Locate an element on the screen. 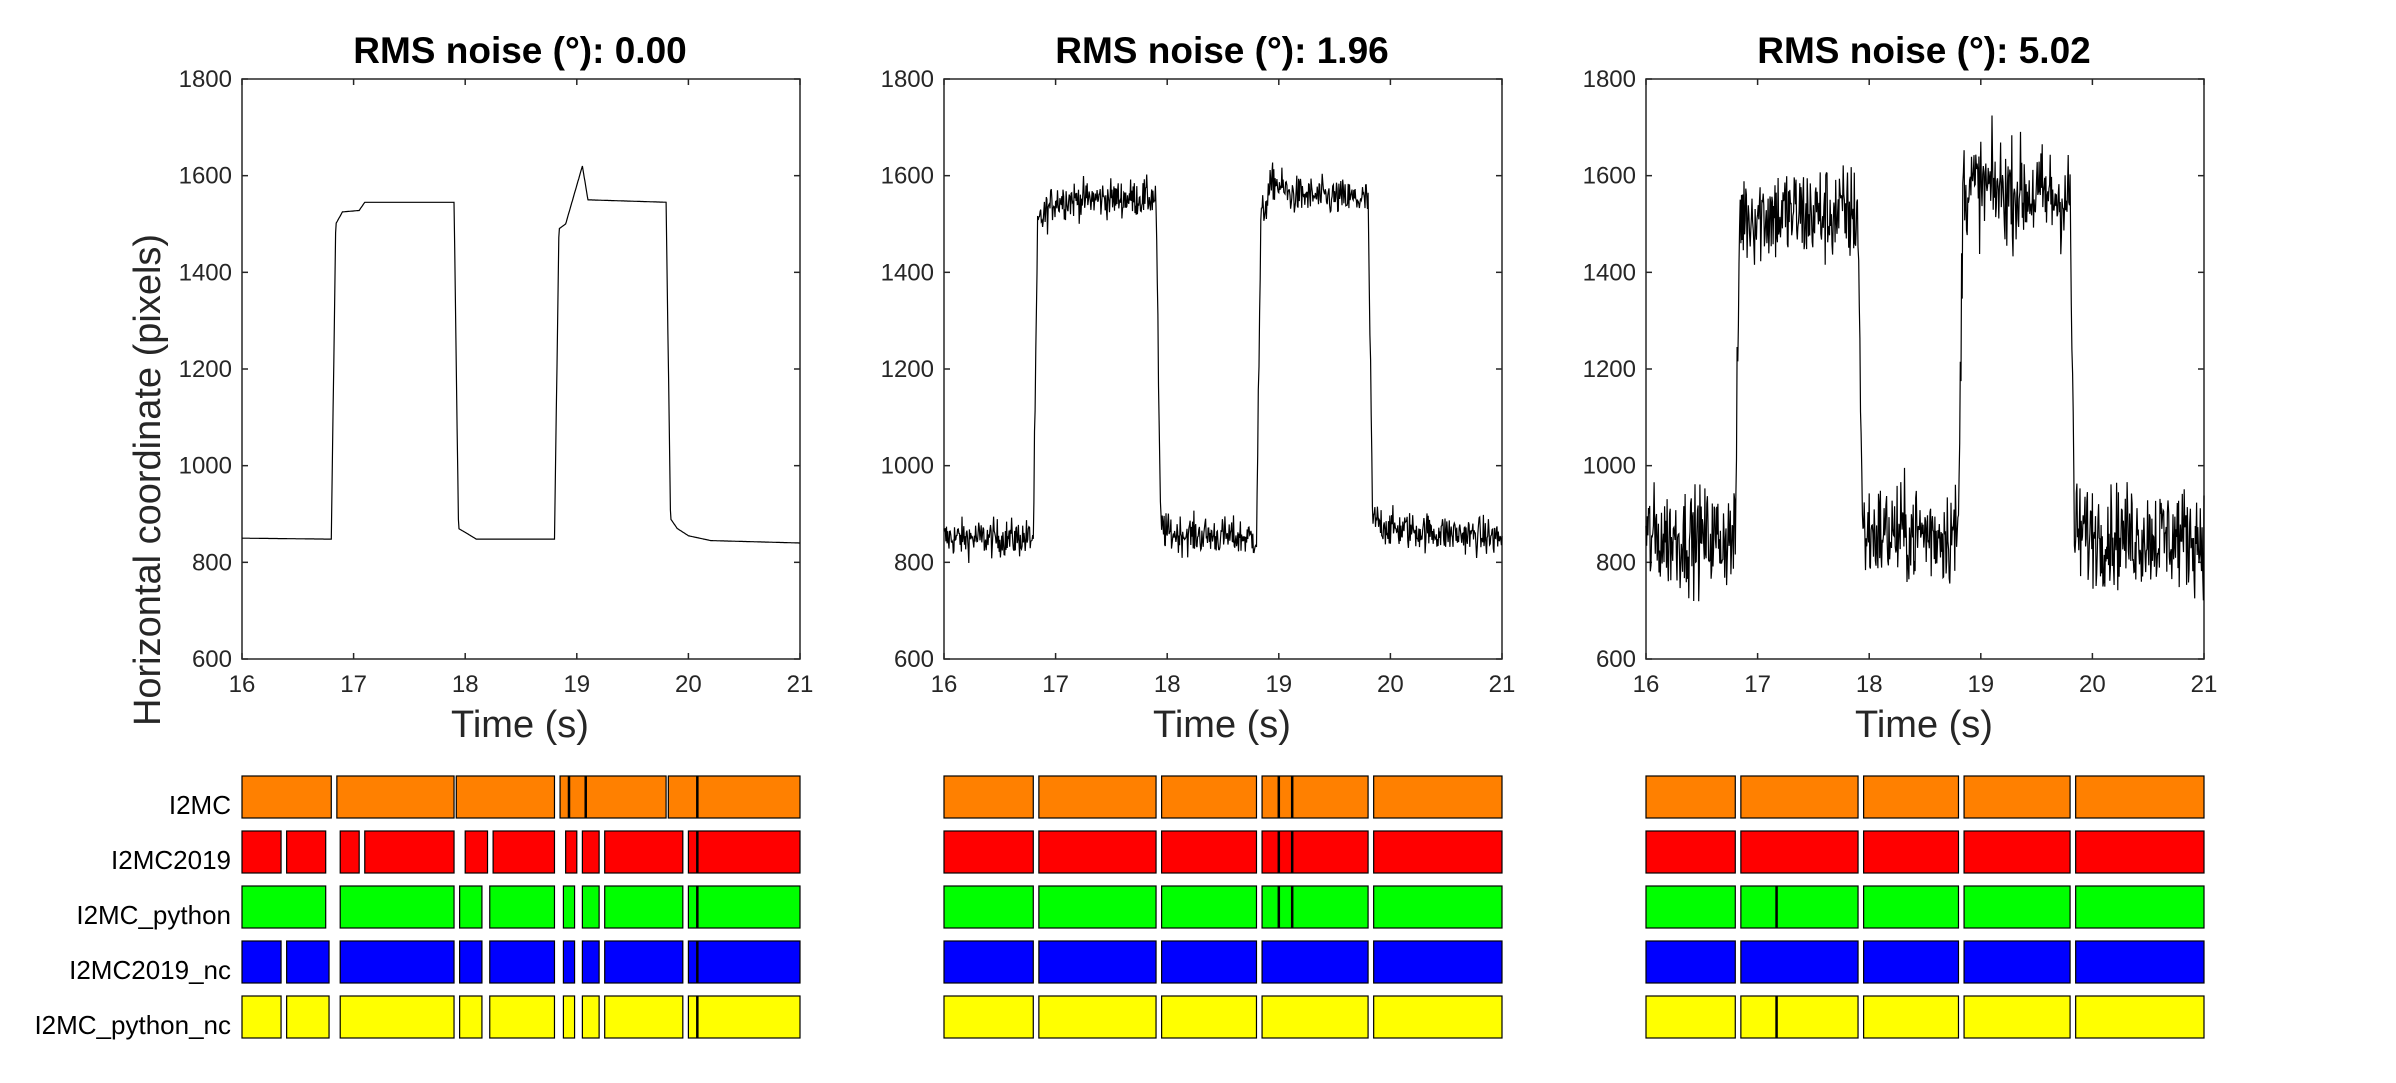 This screenshot has height=1083, width=2396. x-tick-label: 21 is located at coordinates (800, 684).